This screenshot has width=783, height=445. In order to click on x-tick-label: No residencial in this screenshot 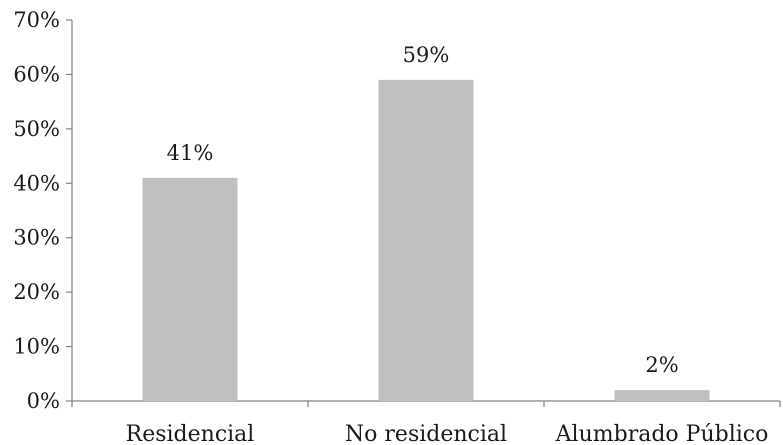, I will do `click(426, 433)`.